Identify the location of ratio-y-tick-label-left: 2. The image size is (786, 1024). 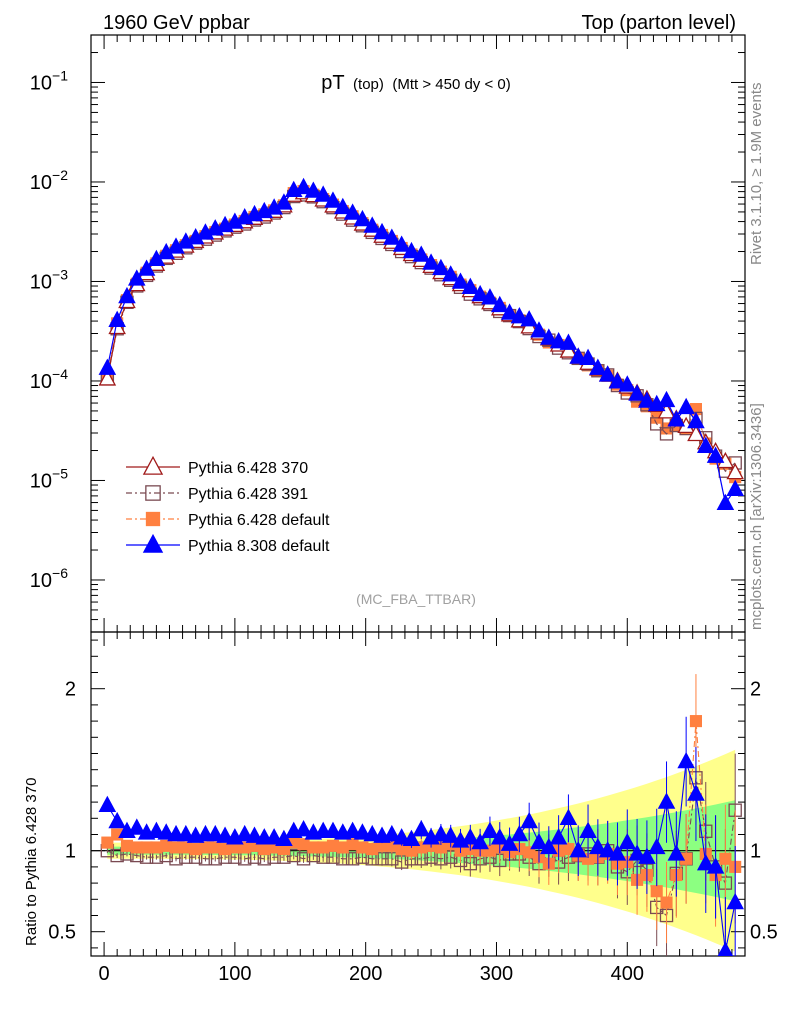
(70, 690).